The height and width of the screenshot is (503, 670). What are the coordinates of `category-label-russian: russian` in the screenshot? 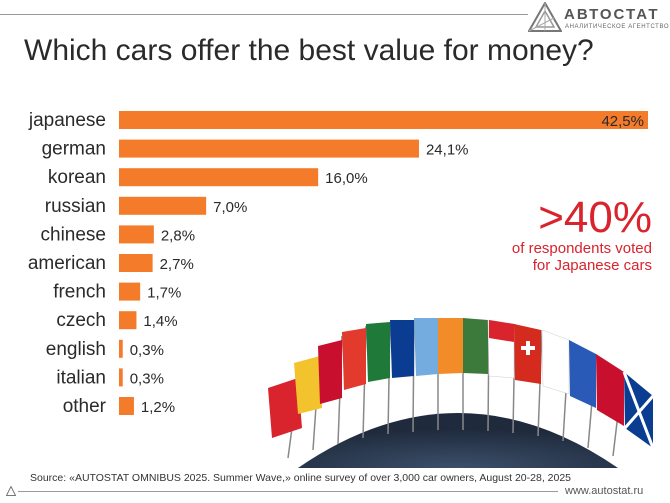 It's located at (75, 206).